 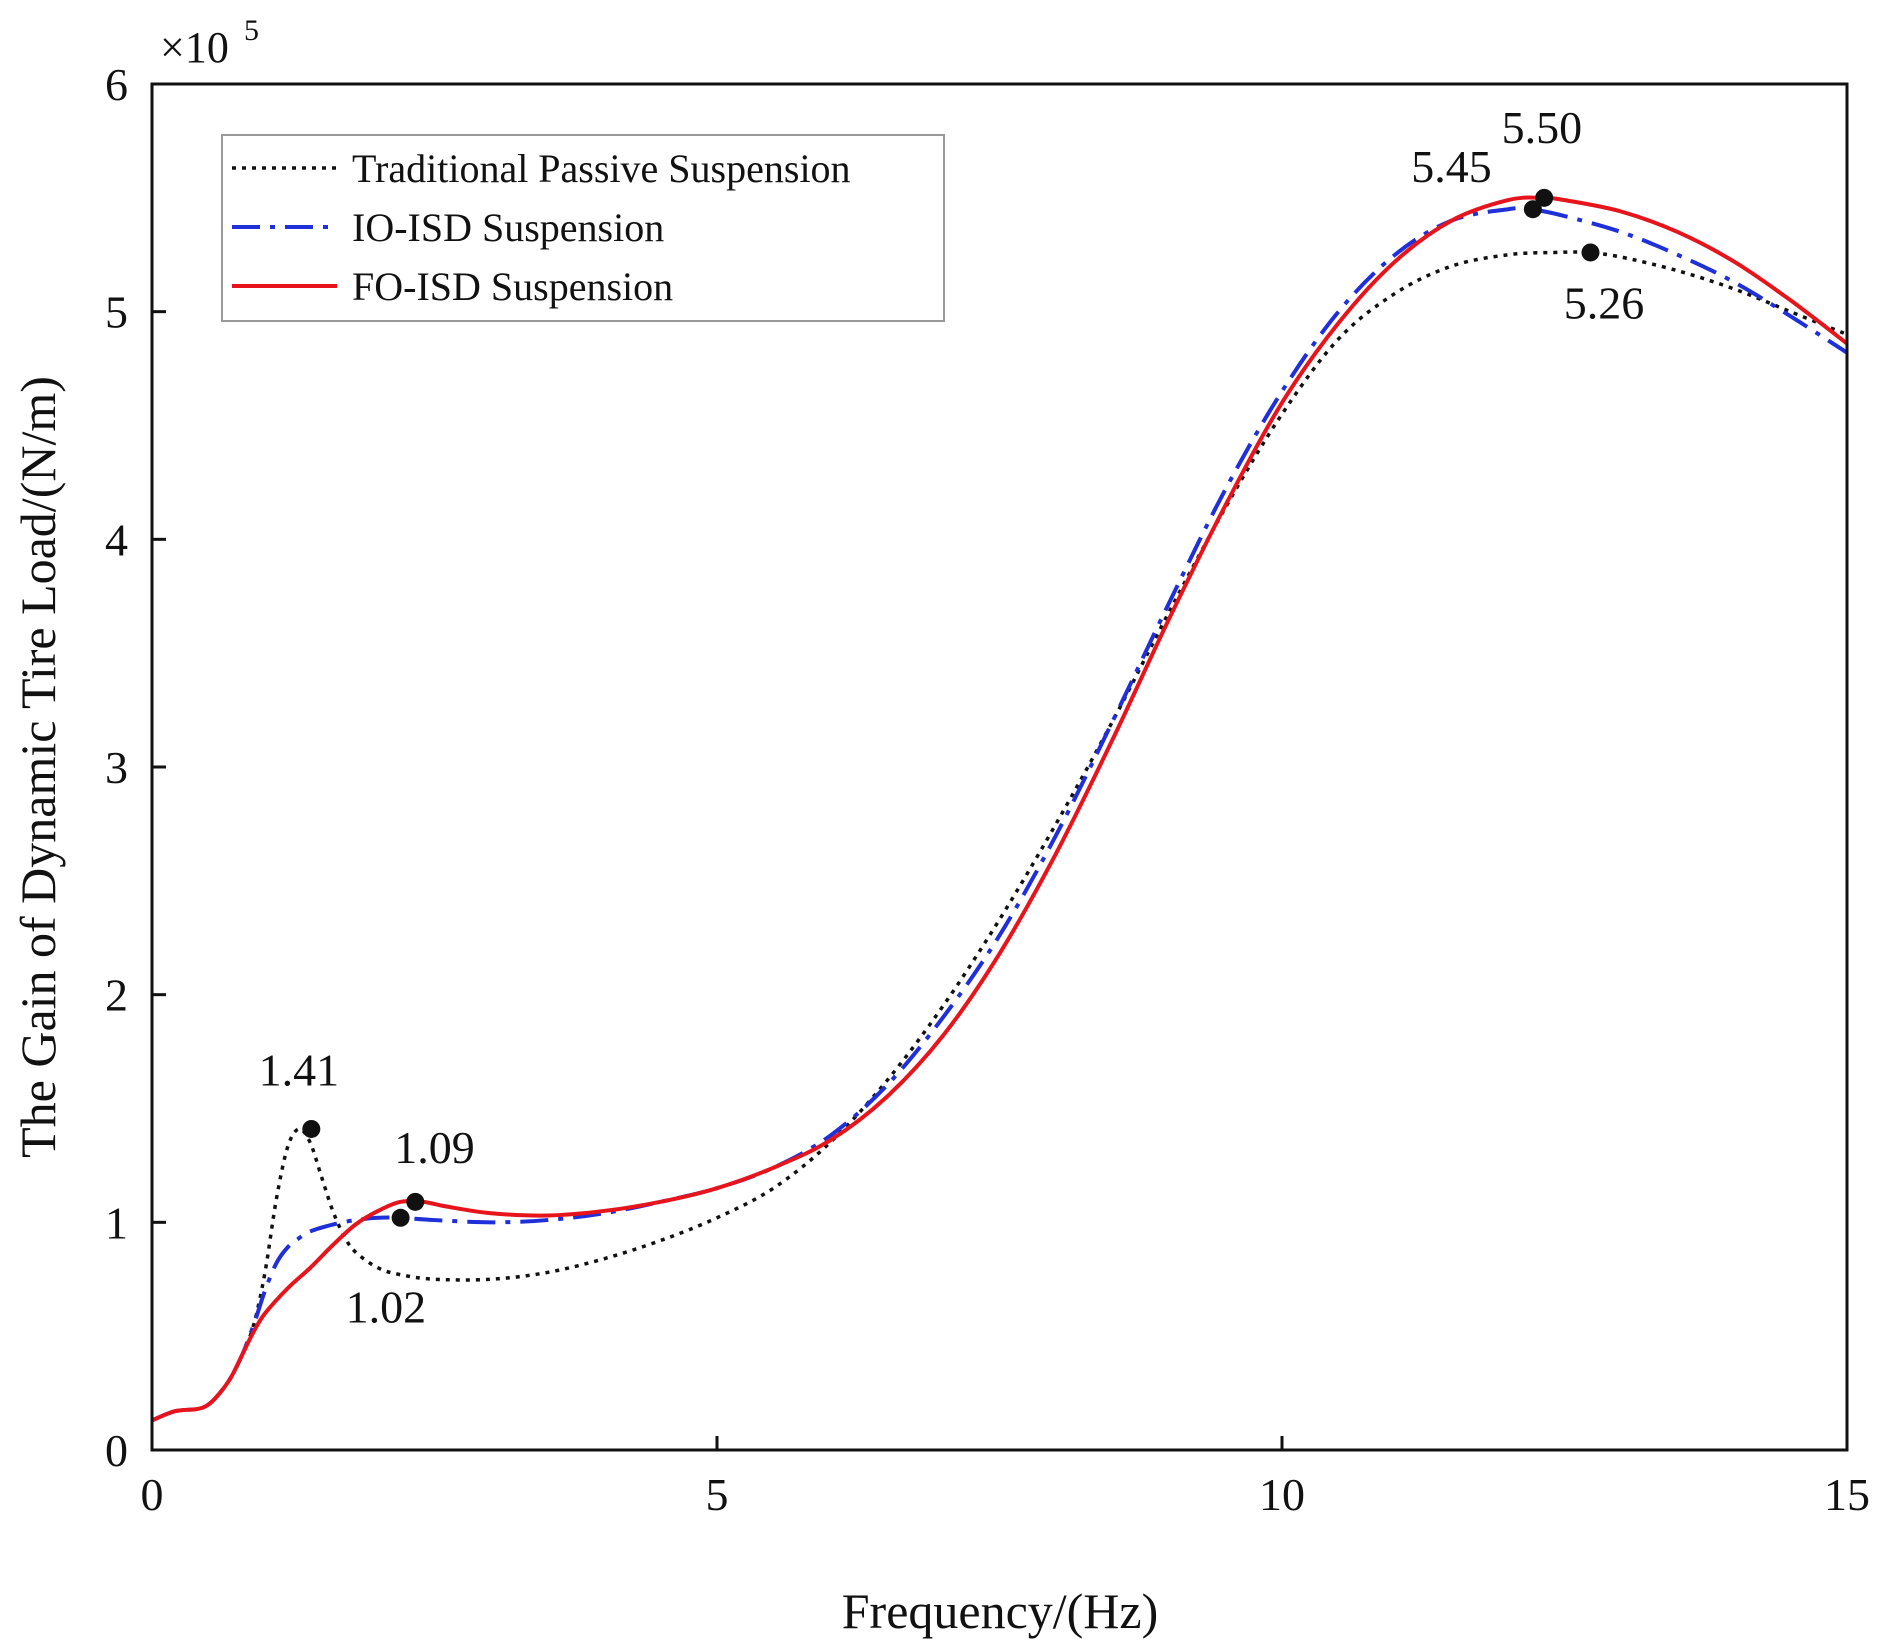 What do you see at coordinates (717, 1494) in the screenshot?
I see `x-tick-label: 5` at bounding box center [717, 1494].